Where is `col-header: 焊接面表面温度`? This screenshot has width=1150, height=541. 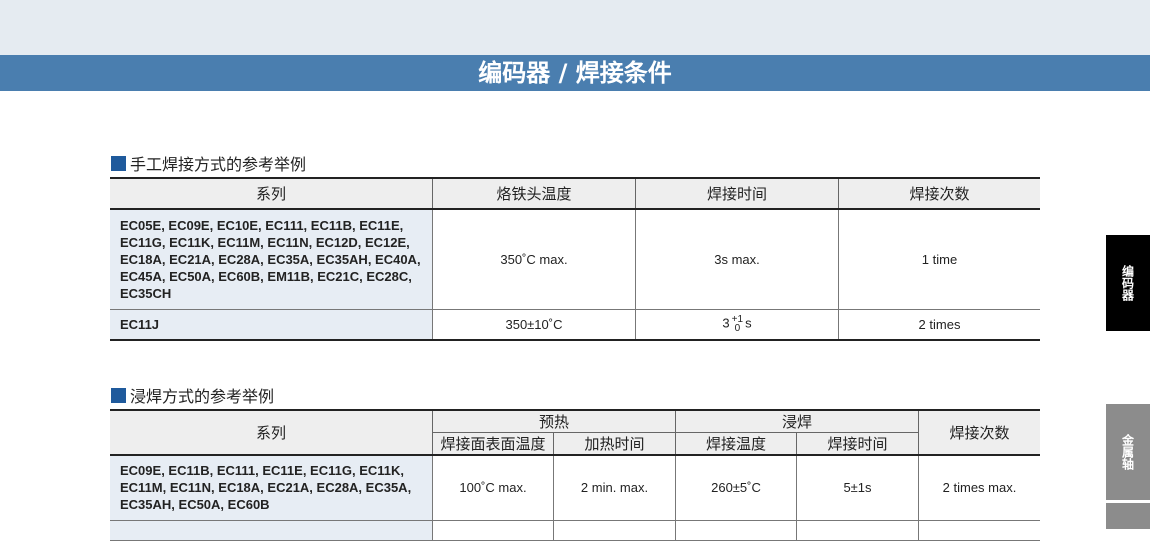
col-header: 焊接面表面温度 is located at coordinates (493, 444).